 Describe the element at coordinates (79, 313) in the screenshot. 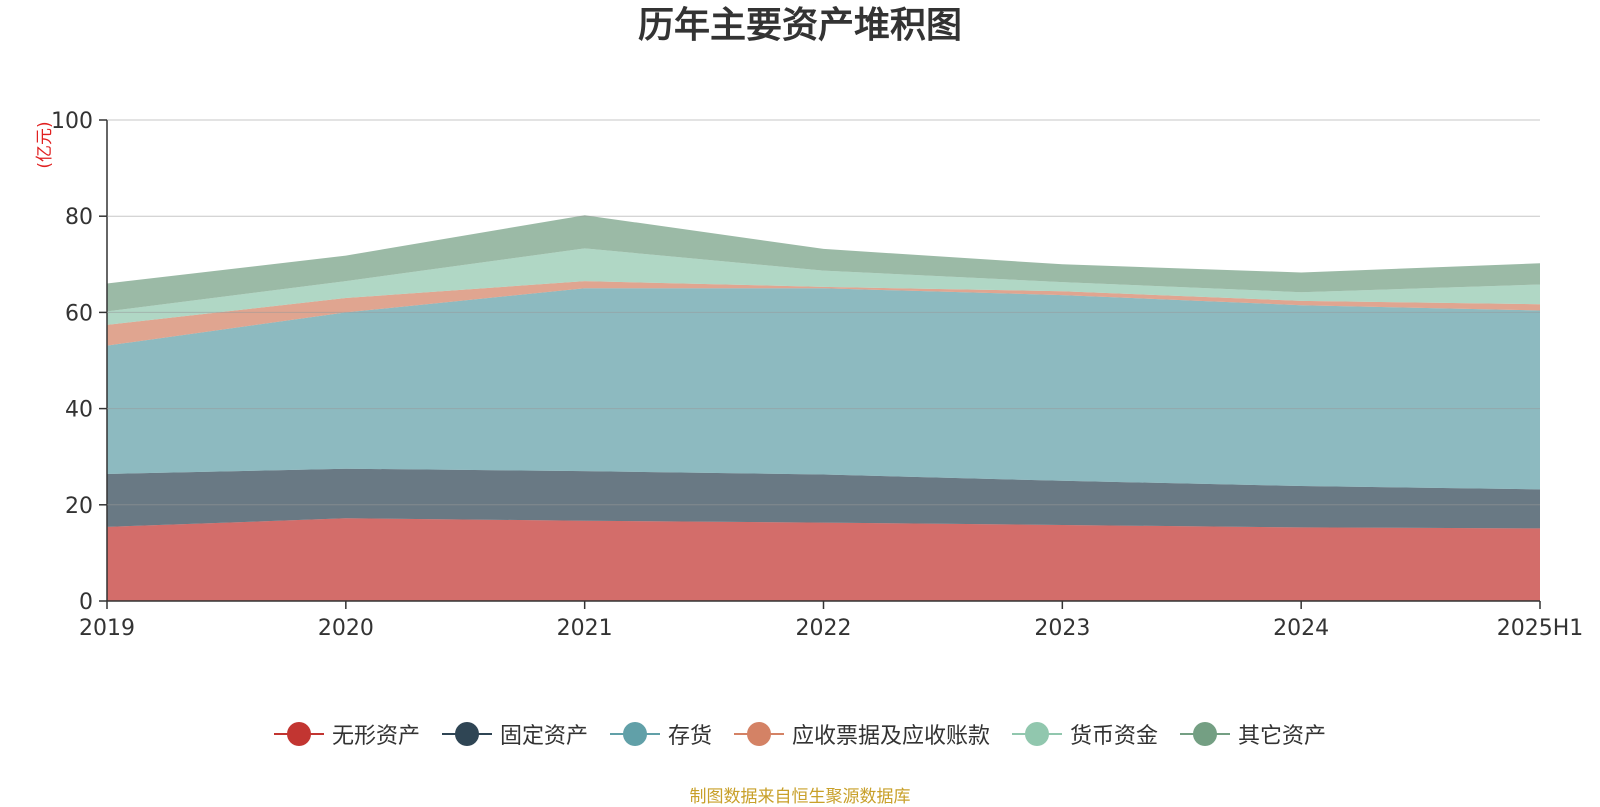

I see `y-tick-label: 60` at that location.